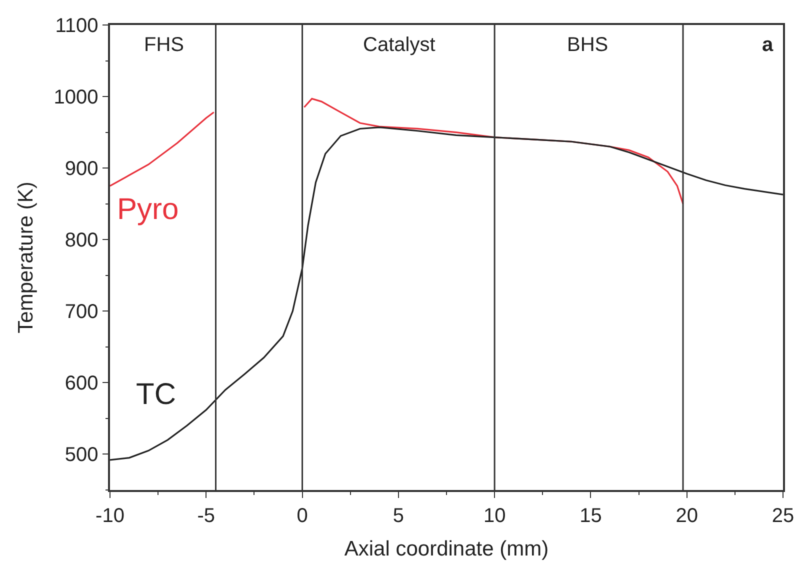 Image resolution: width=811 pixels, height=588 pixels. I want to click on x-tick-label: 0, so click(302, 515).